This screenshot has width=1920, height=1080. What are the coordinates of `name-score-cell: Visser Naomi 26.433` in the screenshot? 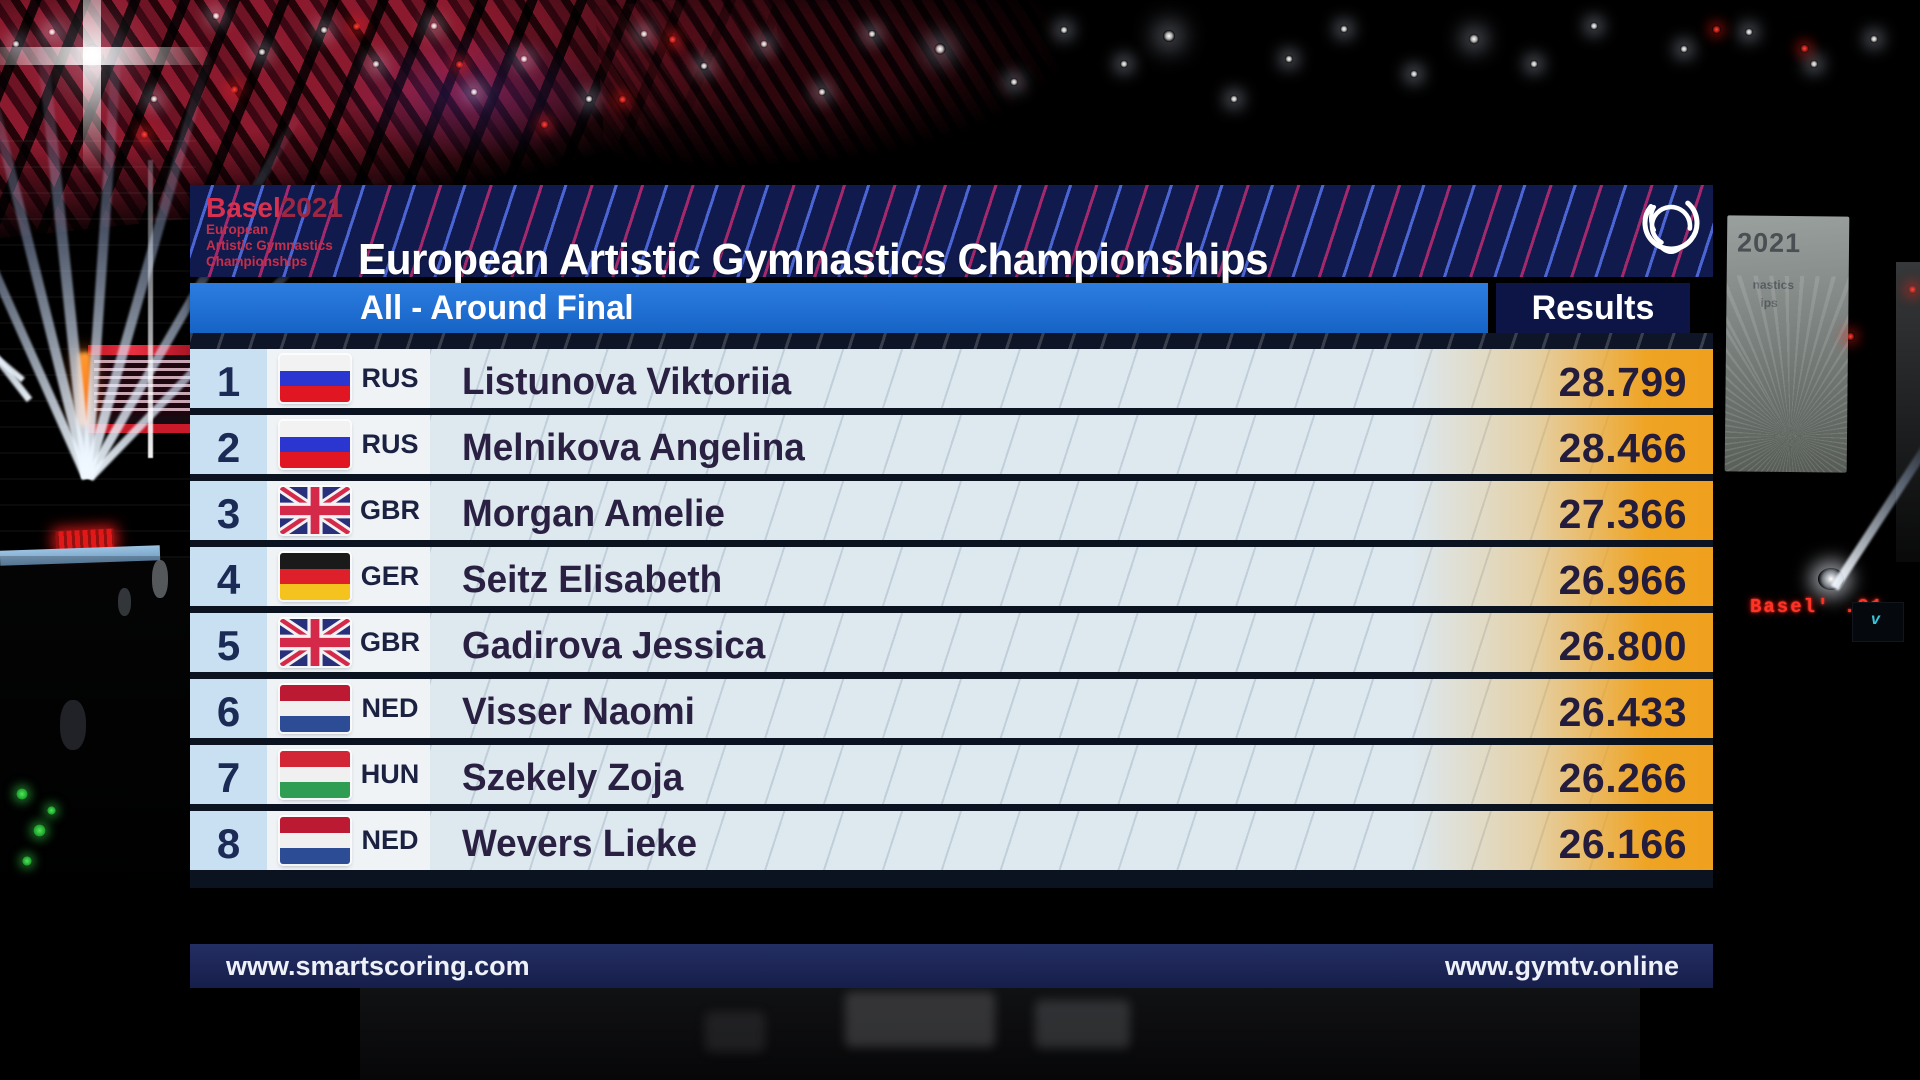 It's located at (1071, 708).